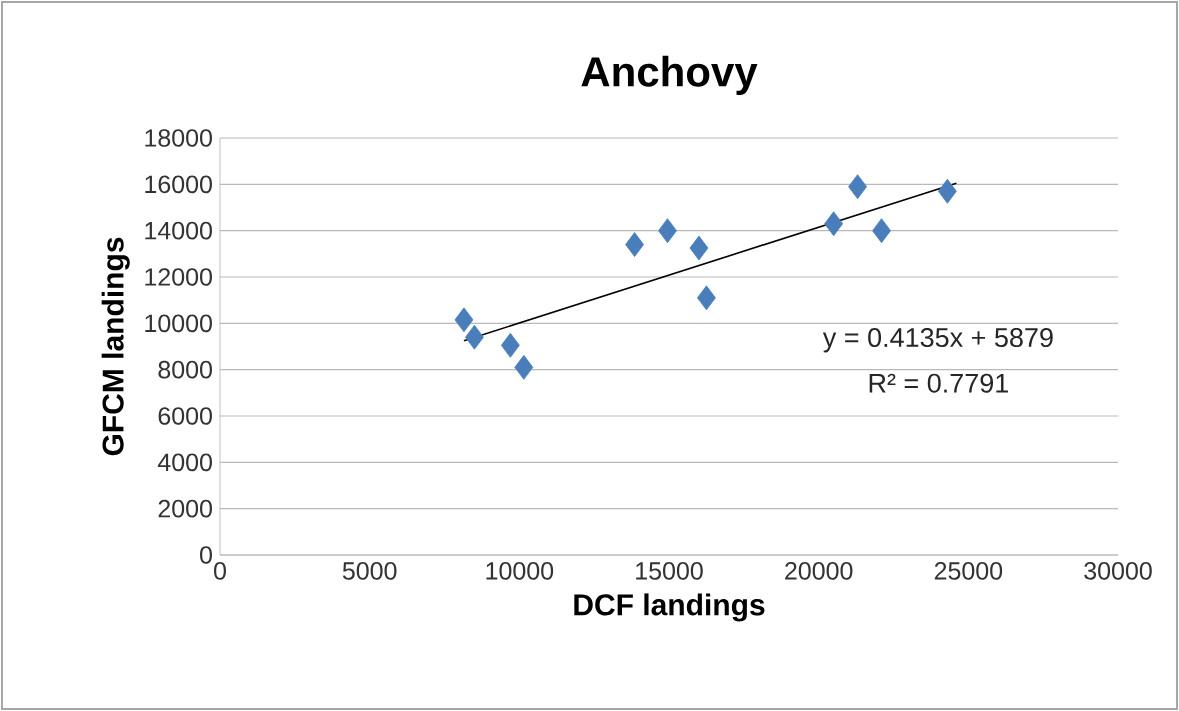 Image resolution: width=1179 pixels, height=711 pixels. Describe the element at coordinates (185, 369) in the screenshot. I see `y-tick-label: 8000` at that location.